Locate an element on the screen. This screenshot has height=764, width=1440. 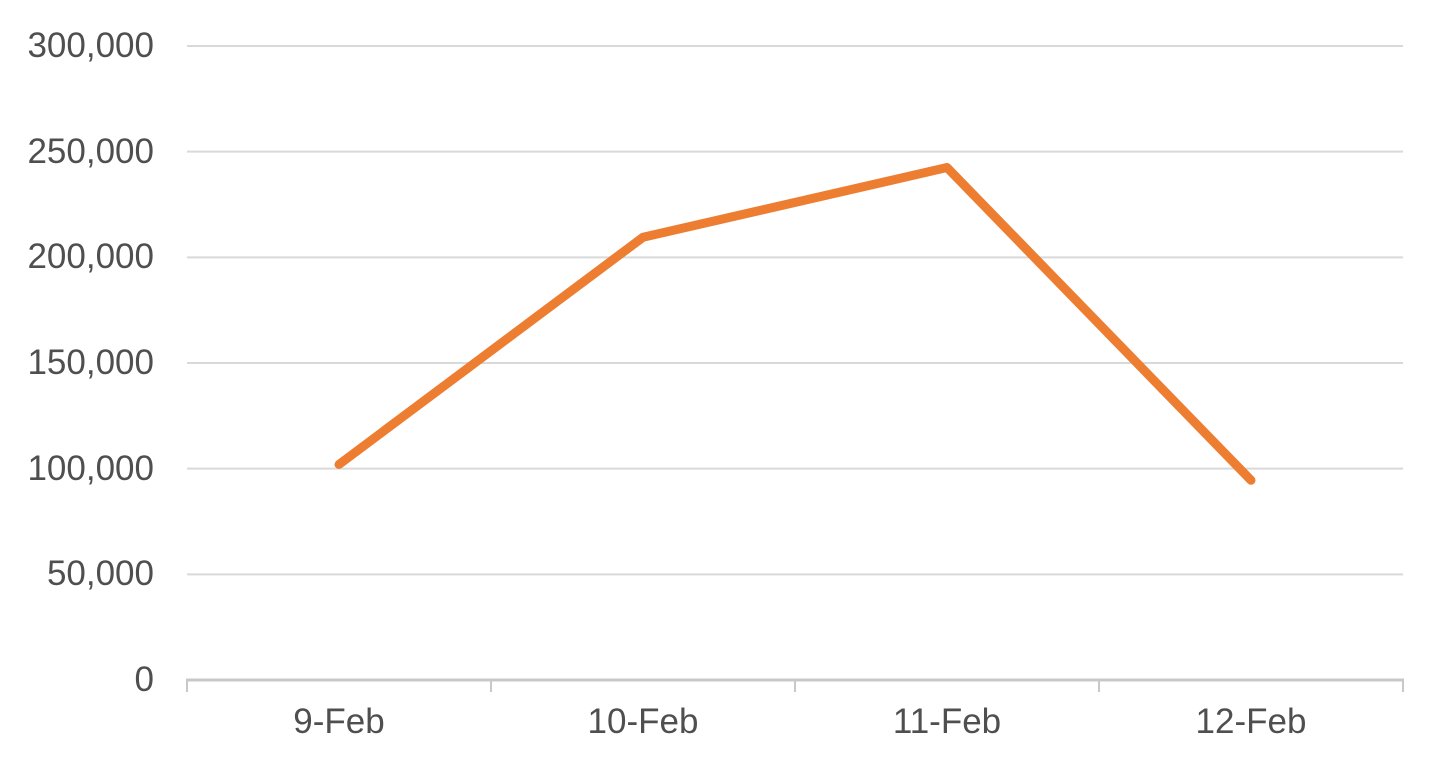
y-tick-label: 50,000 is located at coordinates (100, 574).